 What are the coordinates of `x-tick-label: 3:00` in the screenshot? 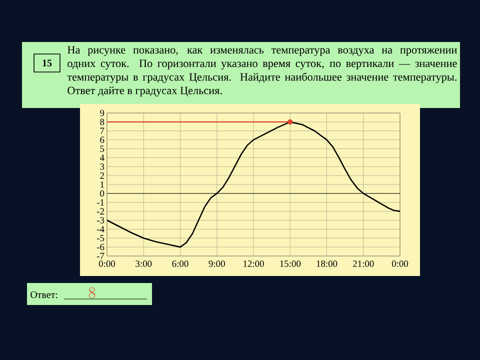 It's located at (144, 263).